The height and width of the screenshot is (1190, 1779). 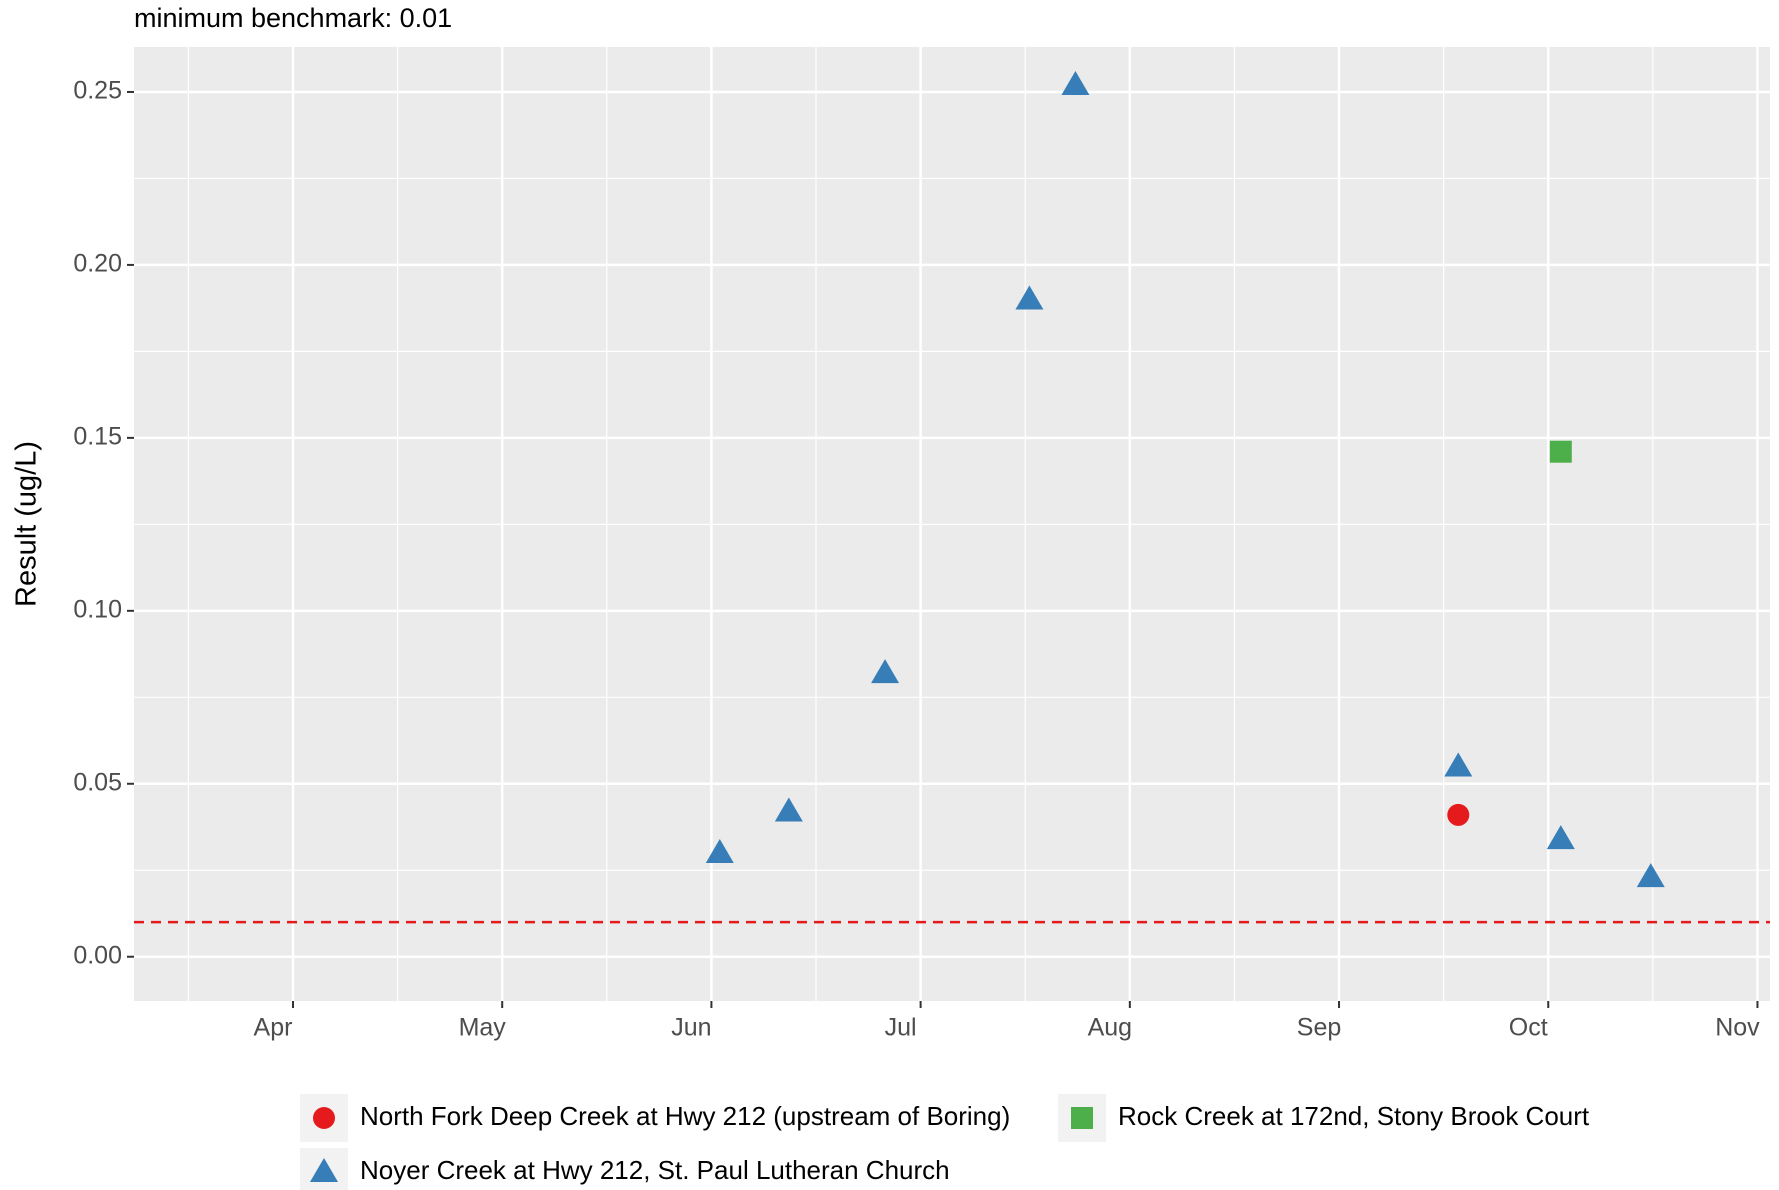 What do you see at coordinates (97, 436) in the screenshot?
I see `y-tick-label: 0.15` at bounding box center [97, 436].